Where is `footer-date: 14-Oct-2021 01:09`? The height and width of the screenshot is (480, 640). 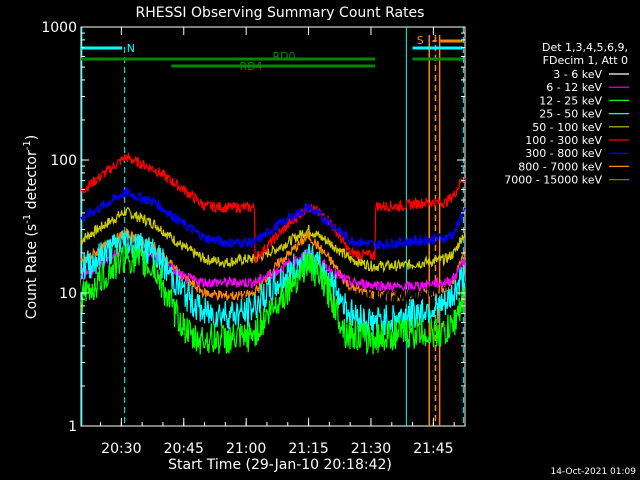
footer-date: 14-Oct-2021 01:09 is located at coordinates (594, 472).